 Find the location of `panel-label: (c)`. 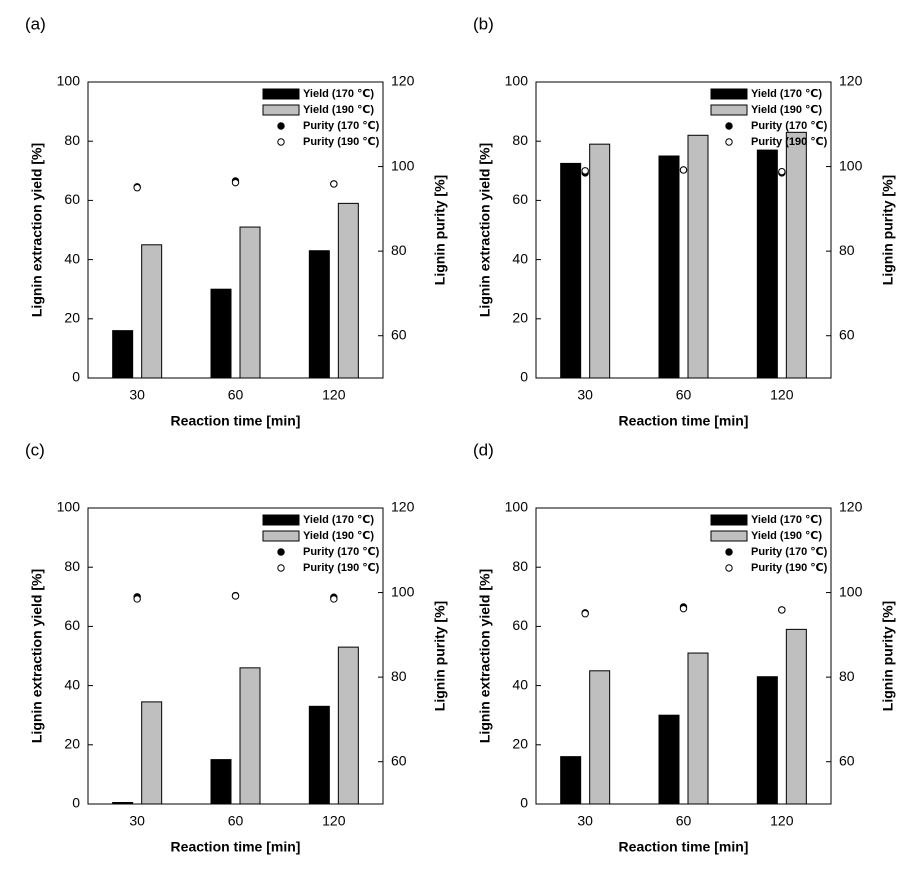

panel-label: (c) is located at coordinates (35, 449).